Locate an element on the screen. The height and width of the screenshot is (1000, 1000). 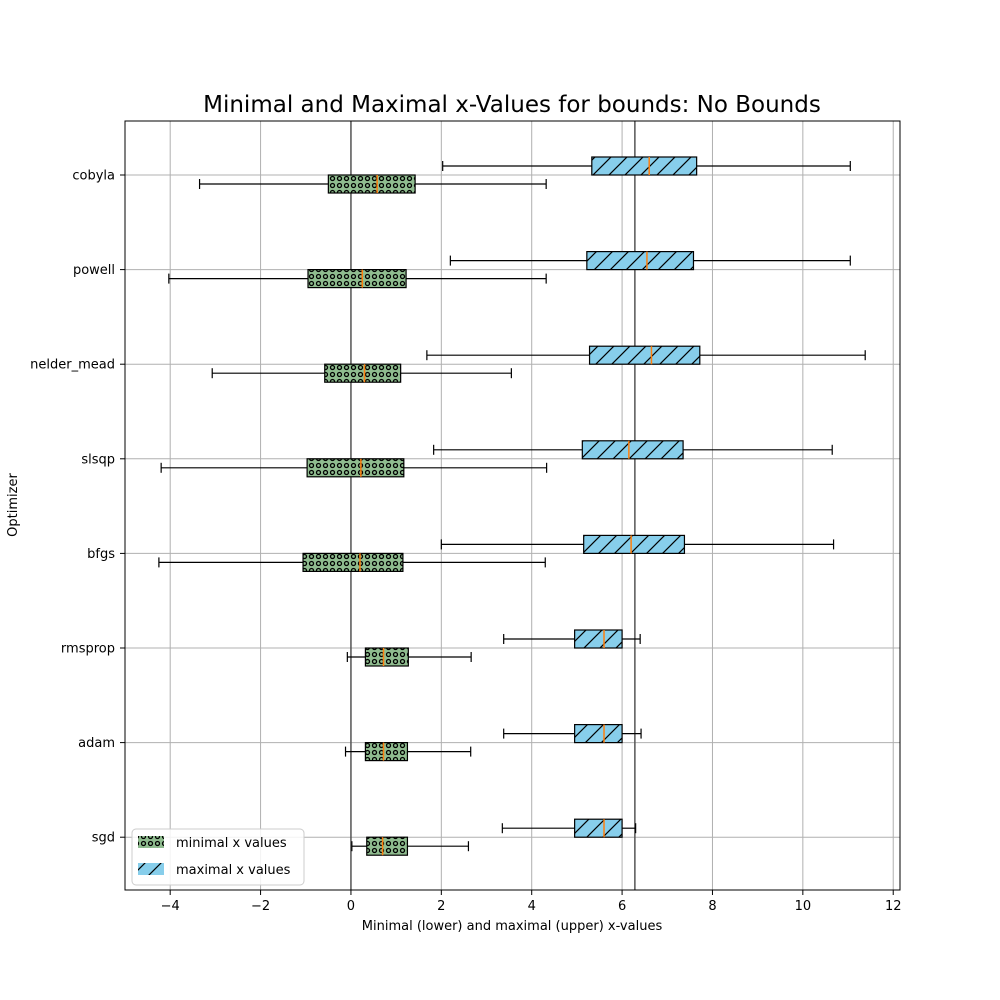
box-maximal-sgd is located at coordinates (569, 828).